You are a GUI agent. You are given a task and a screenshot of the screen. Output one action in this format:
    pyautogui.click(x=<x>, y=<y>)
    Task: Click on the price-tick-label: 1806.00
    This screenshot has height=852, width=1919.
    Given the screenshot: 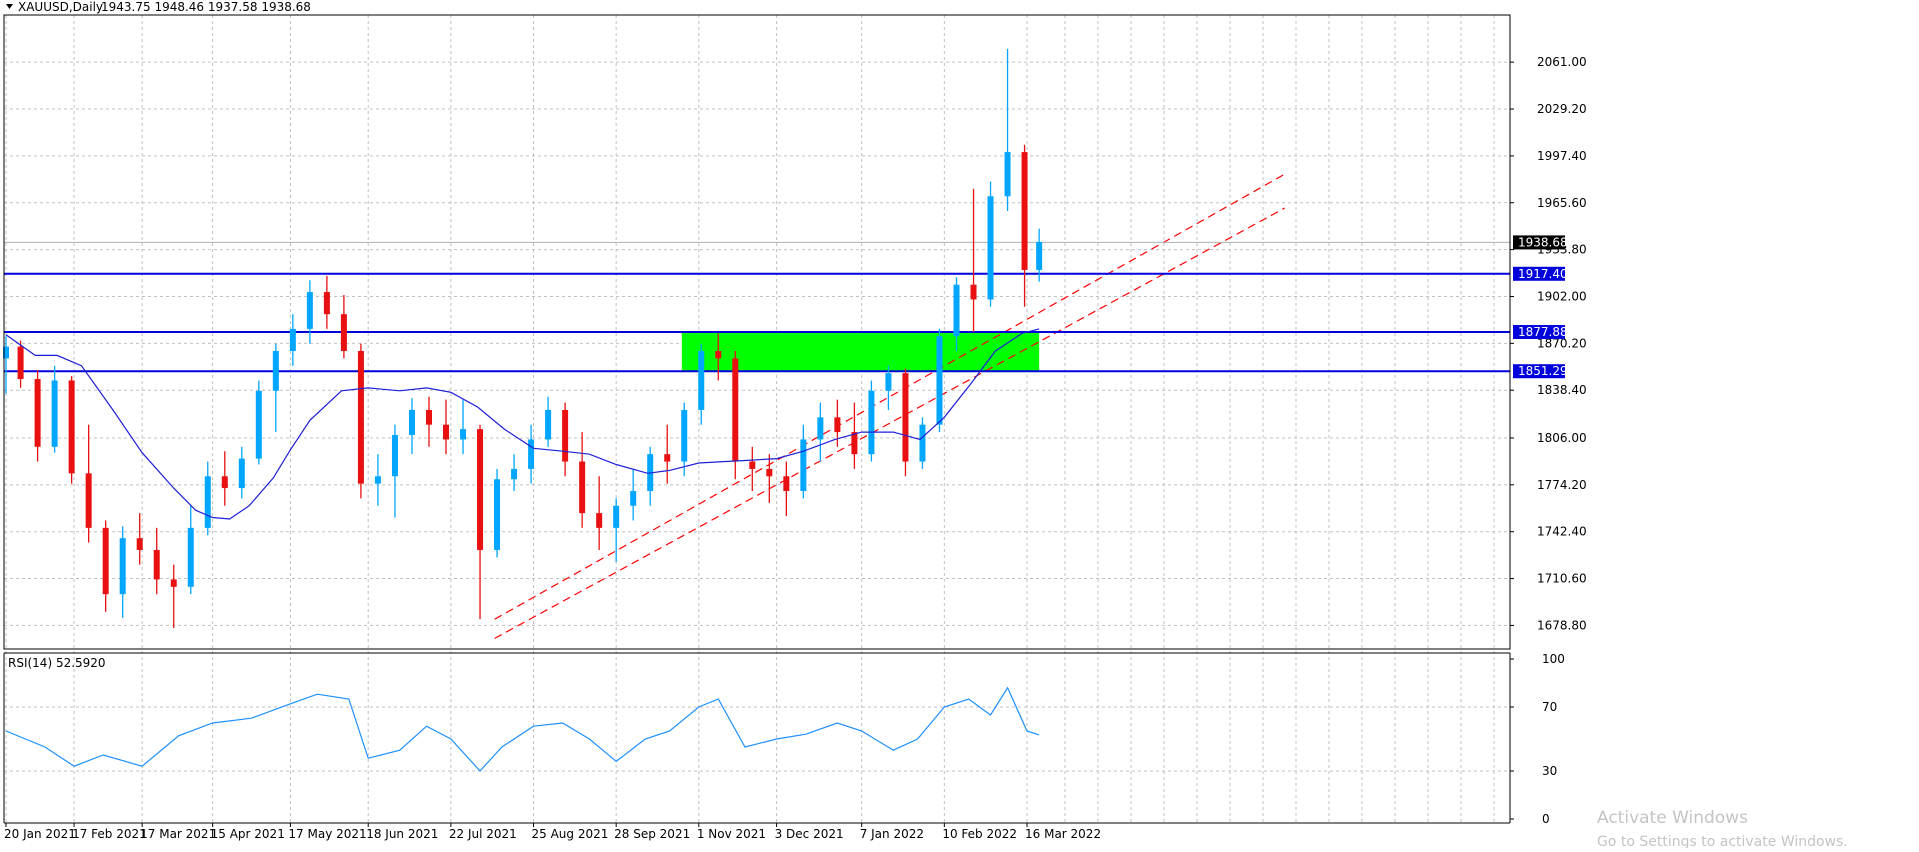 What is the action you would take?
    pyautogui.click(x=1562, y=438)
    